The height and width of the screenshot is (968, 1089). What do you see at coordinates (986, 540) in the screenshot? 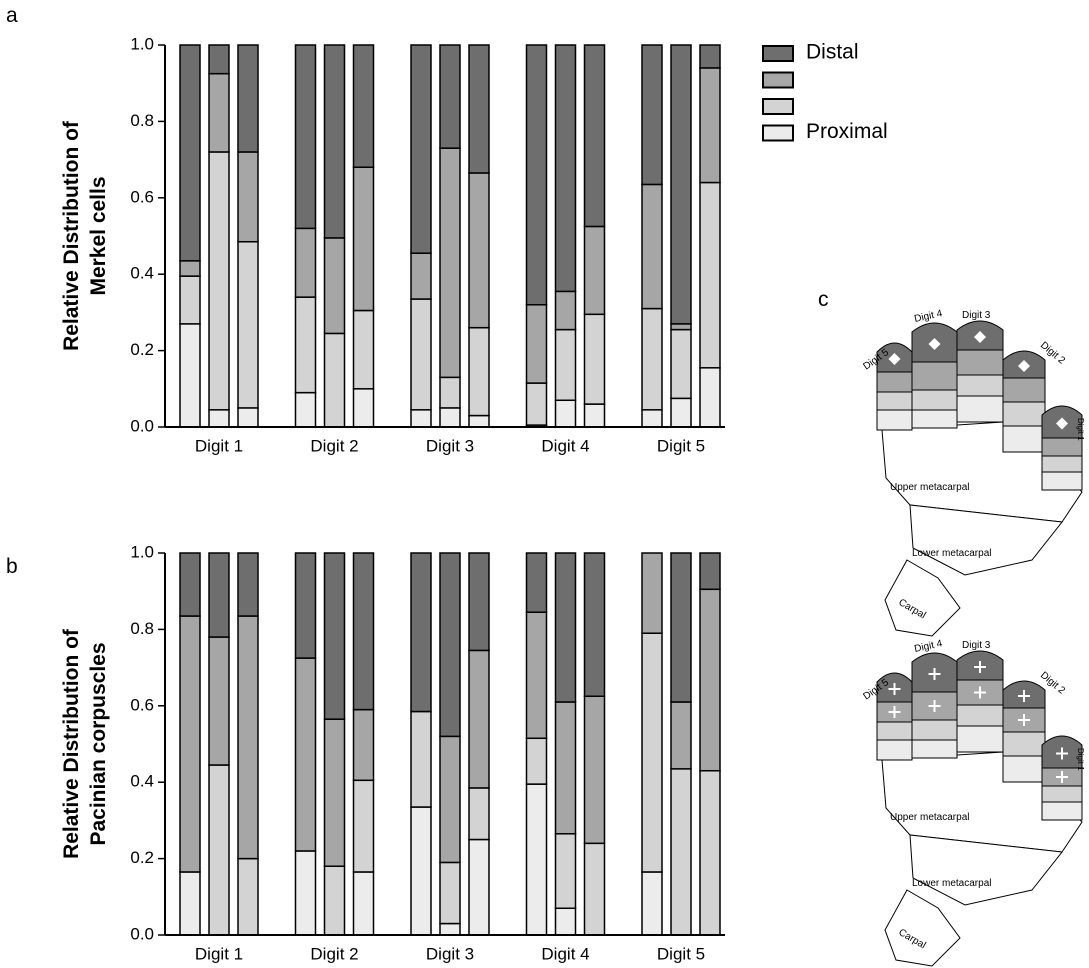
I see `lower-metacarpal` at bounding box center [986, 540].